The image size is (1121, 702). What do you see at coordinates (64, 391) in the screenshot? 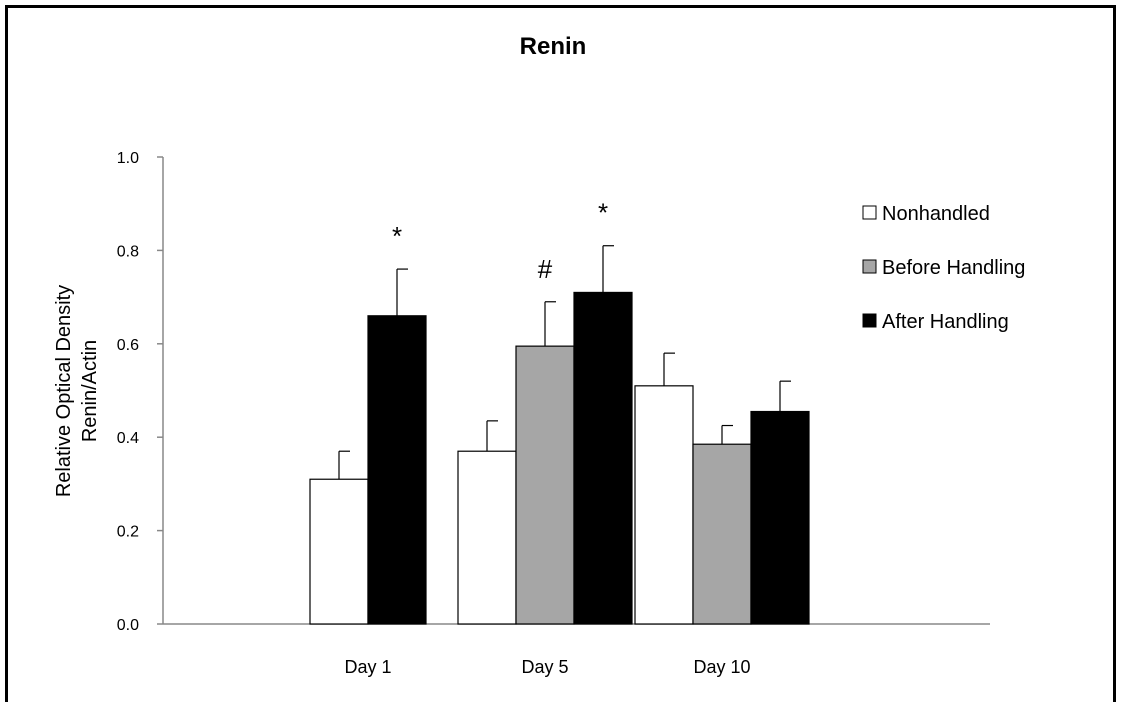
I see `y-axis-label-line1: Relative Optical Density` at bounding box center [64, 391].